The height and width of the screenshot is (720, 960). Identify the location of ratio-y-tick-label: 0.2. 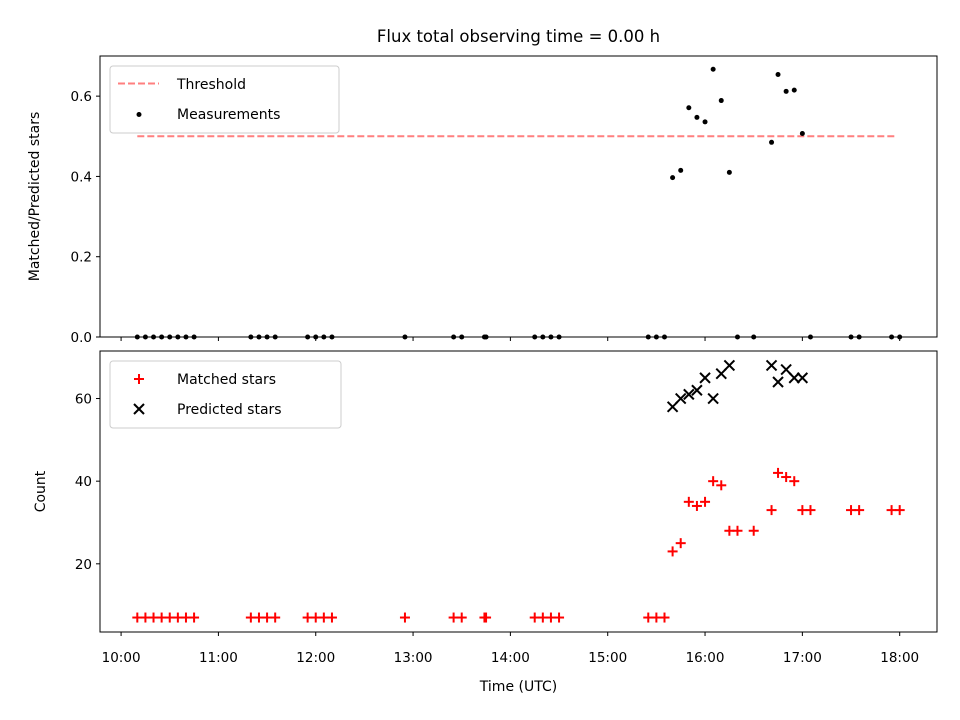
(81, 258).